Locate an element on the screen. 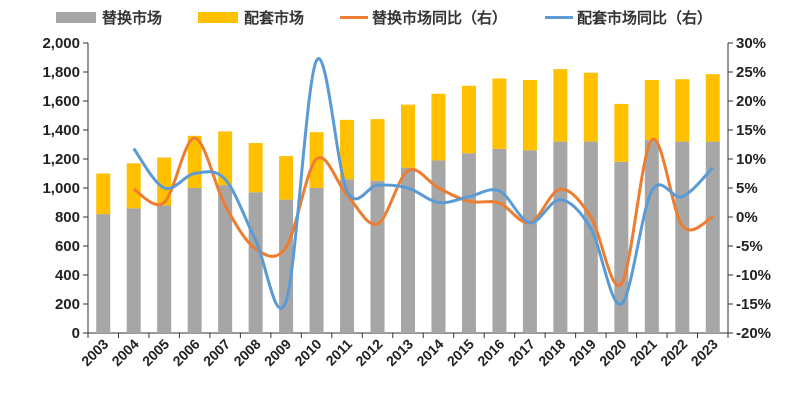 Image resolution: width=796 pixels, height=400 pixels. x-tick-label: 2012 is located at coordinates (368, 352).